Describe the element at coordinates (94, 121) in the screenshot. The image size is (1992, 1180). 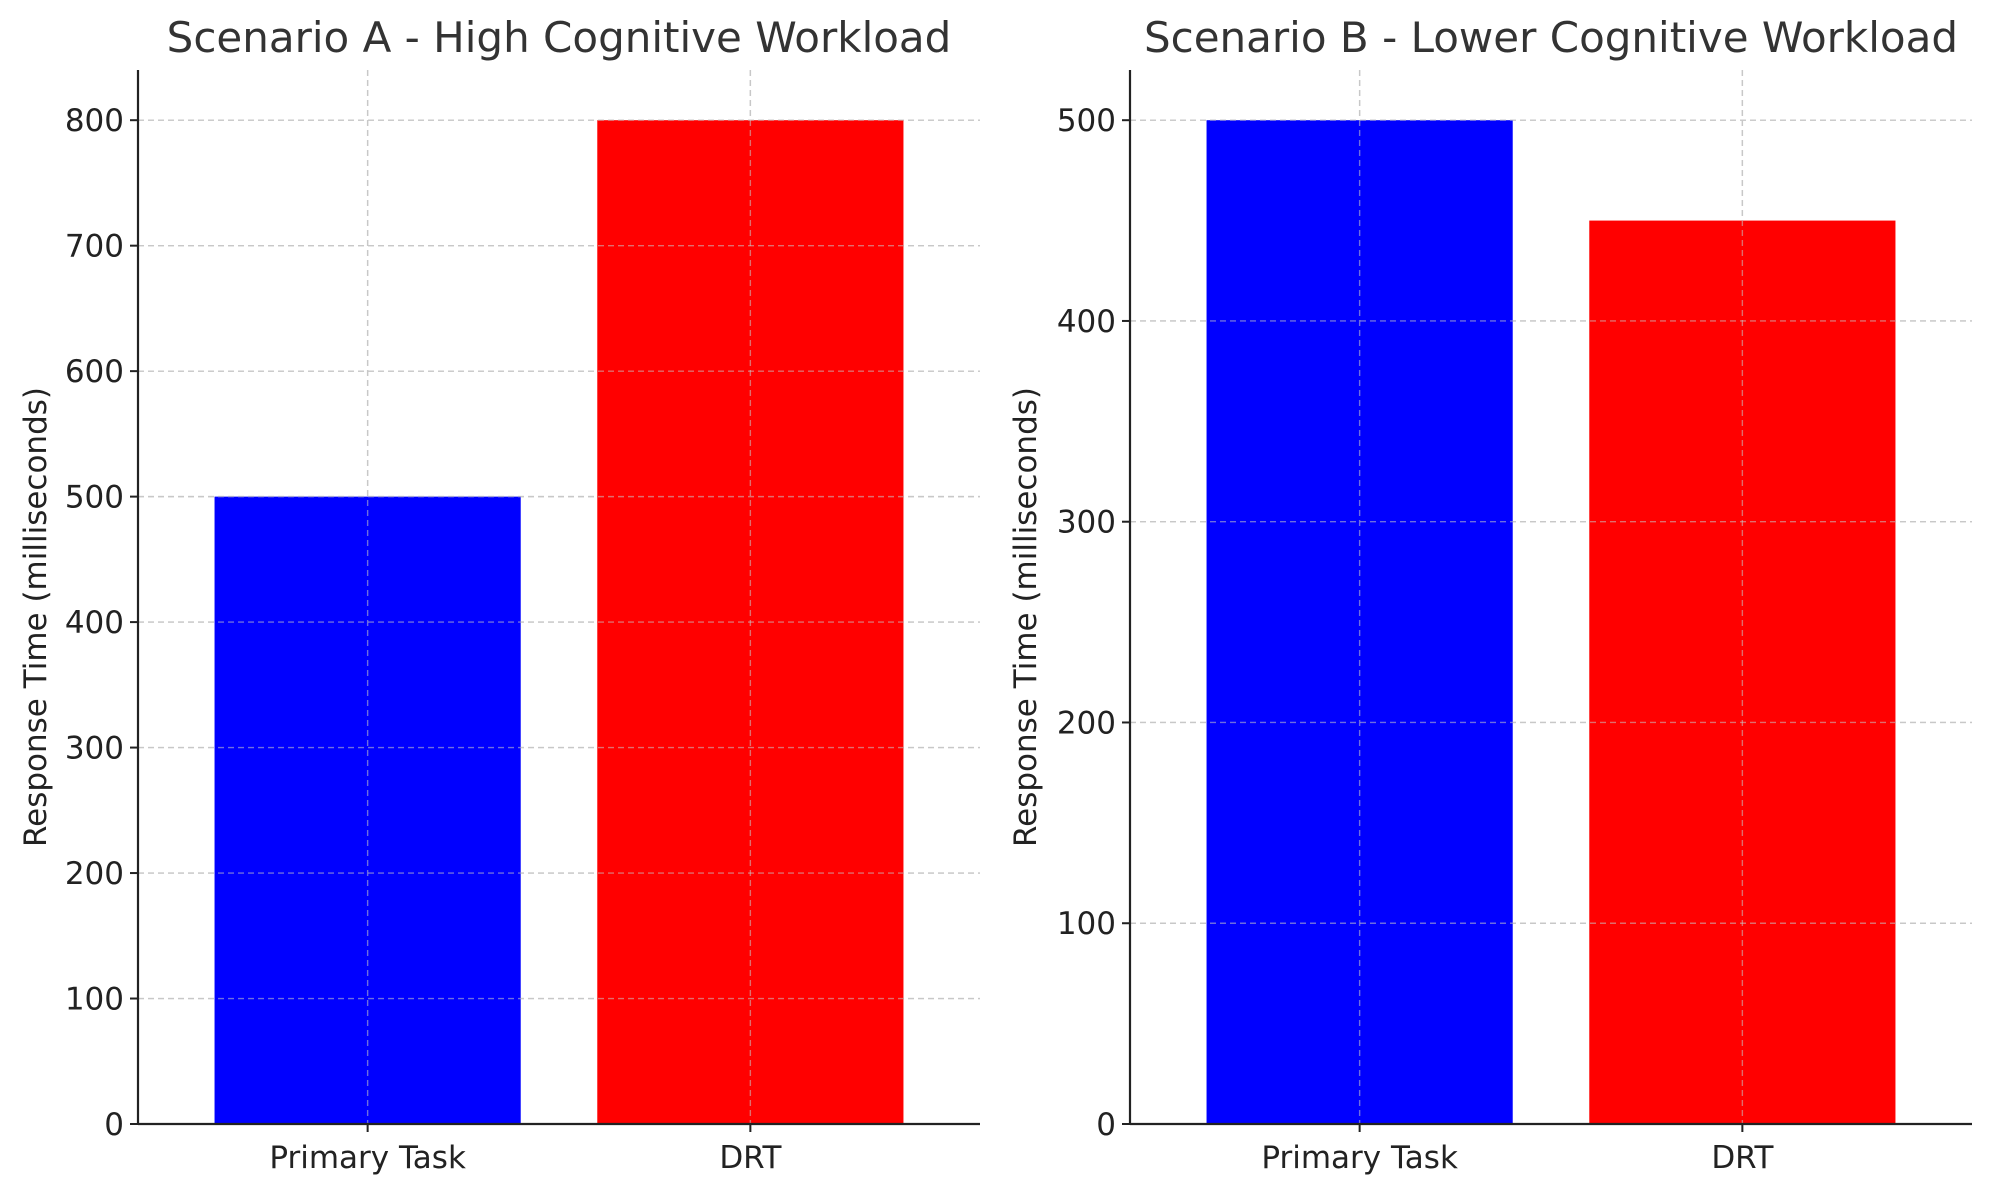
I see `y-tick-label: 800` at that location.